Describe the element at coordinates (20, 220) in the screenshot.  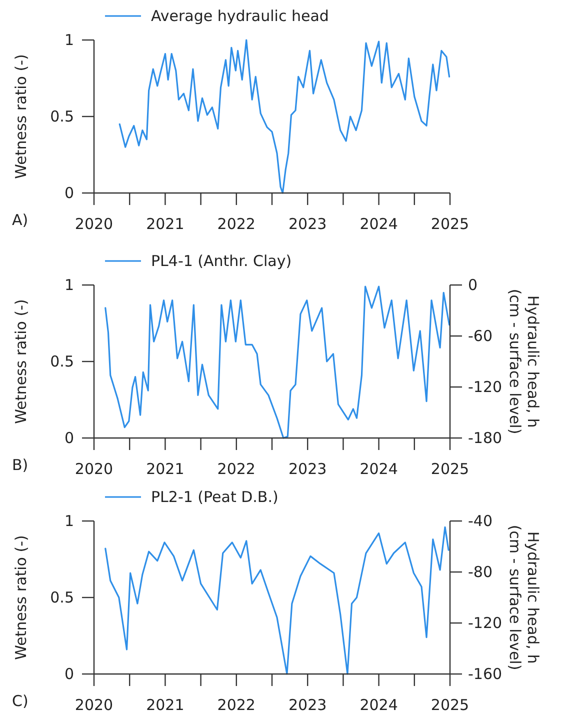
I see `text: A)` at that location.